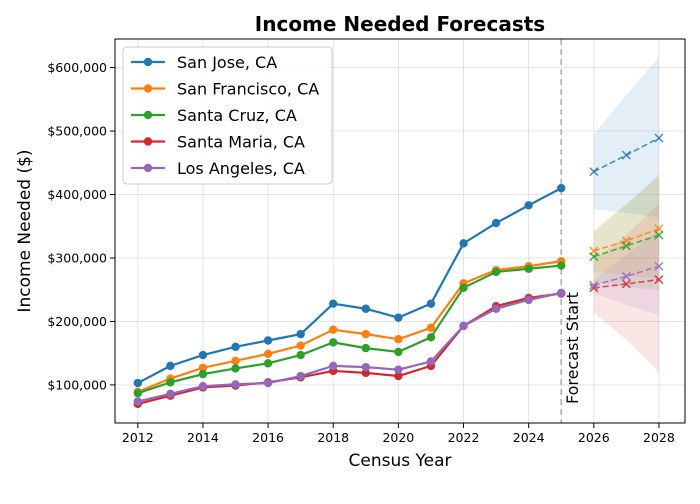  I want to click on x-tick-label: 2016, so click(268, 437).